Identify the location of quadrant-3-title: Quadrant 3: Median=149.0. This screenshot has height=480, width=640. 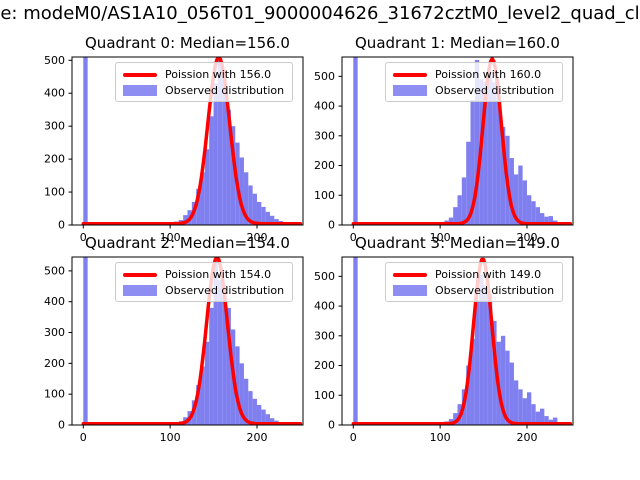
(457, 243).